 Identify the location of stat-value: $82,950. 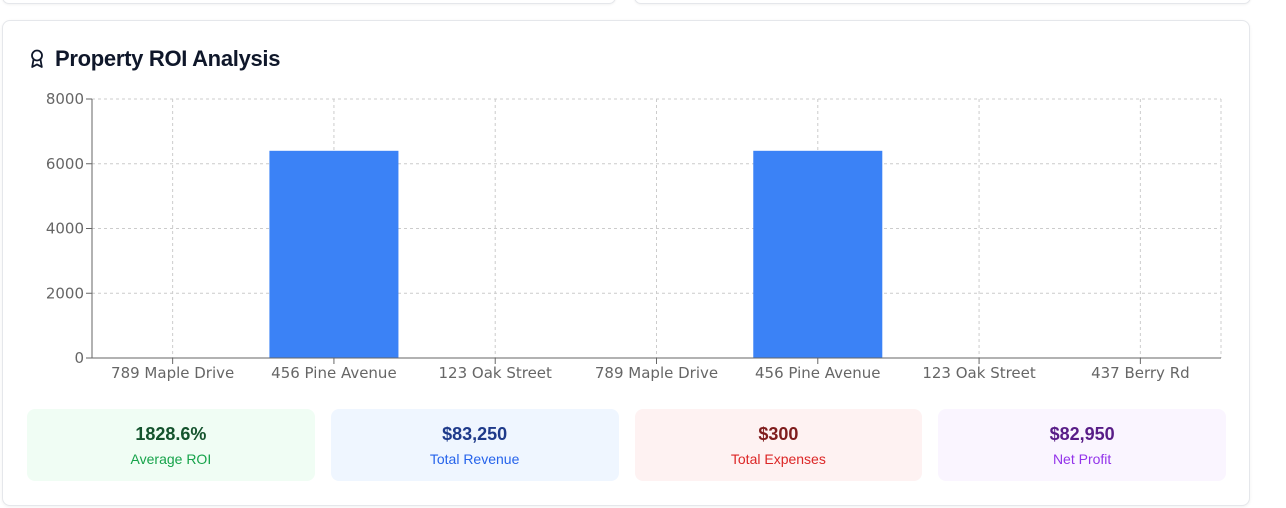
(1082, 433).